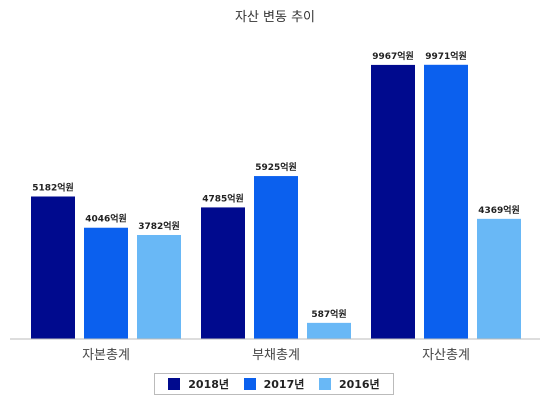  I want to click on legend-swatch-2018, so click(174, 384).